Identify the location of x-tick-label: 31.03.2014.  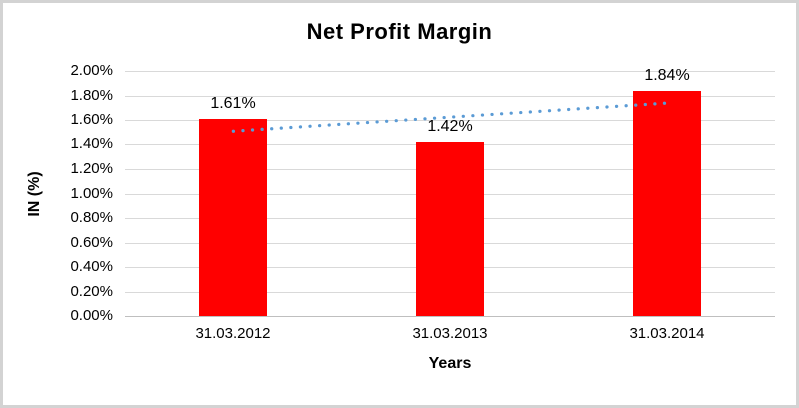
(667, 333).